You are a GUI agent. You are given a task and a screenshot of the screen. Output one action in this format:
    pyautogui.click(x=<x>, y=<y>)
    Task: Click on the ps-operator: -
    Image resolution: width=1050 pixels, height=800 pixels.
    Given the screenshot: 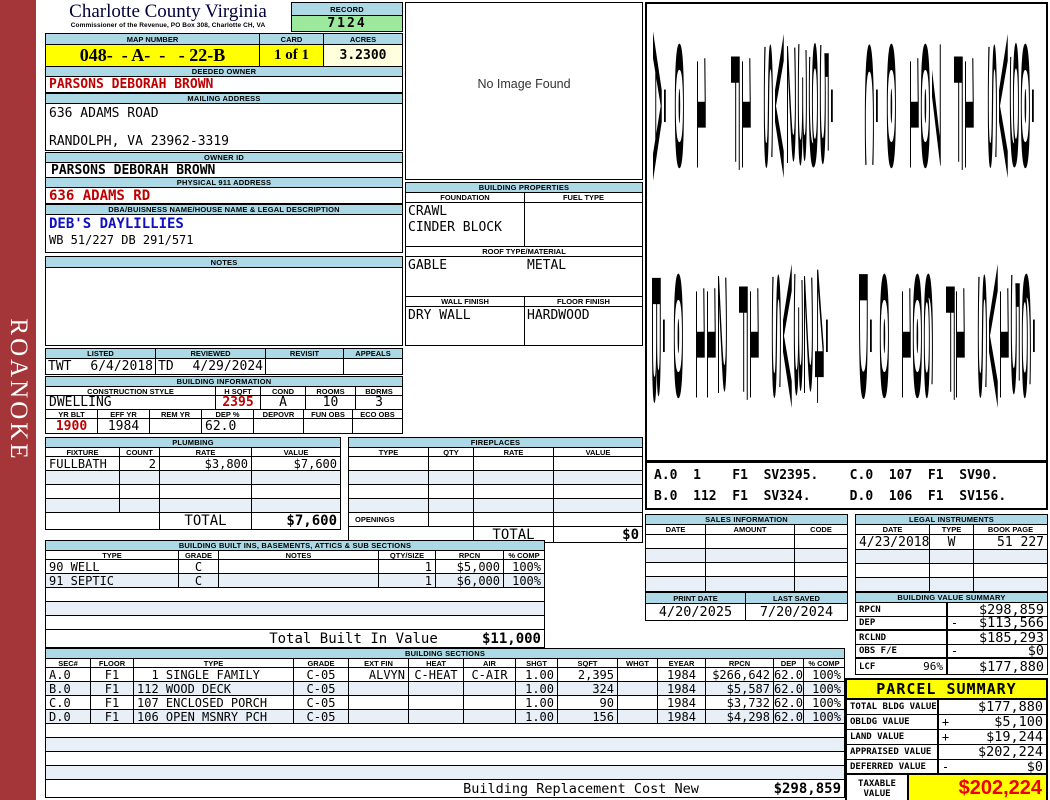 What is the action you would take?
    pyautogui.click(x=945, y=766)
    